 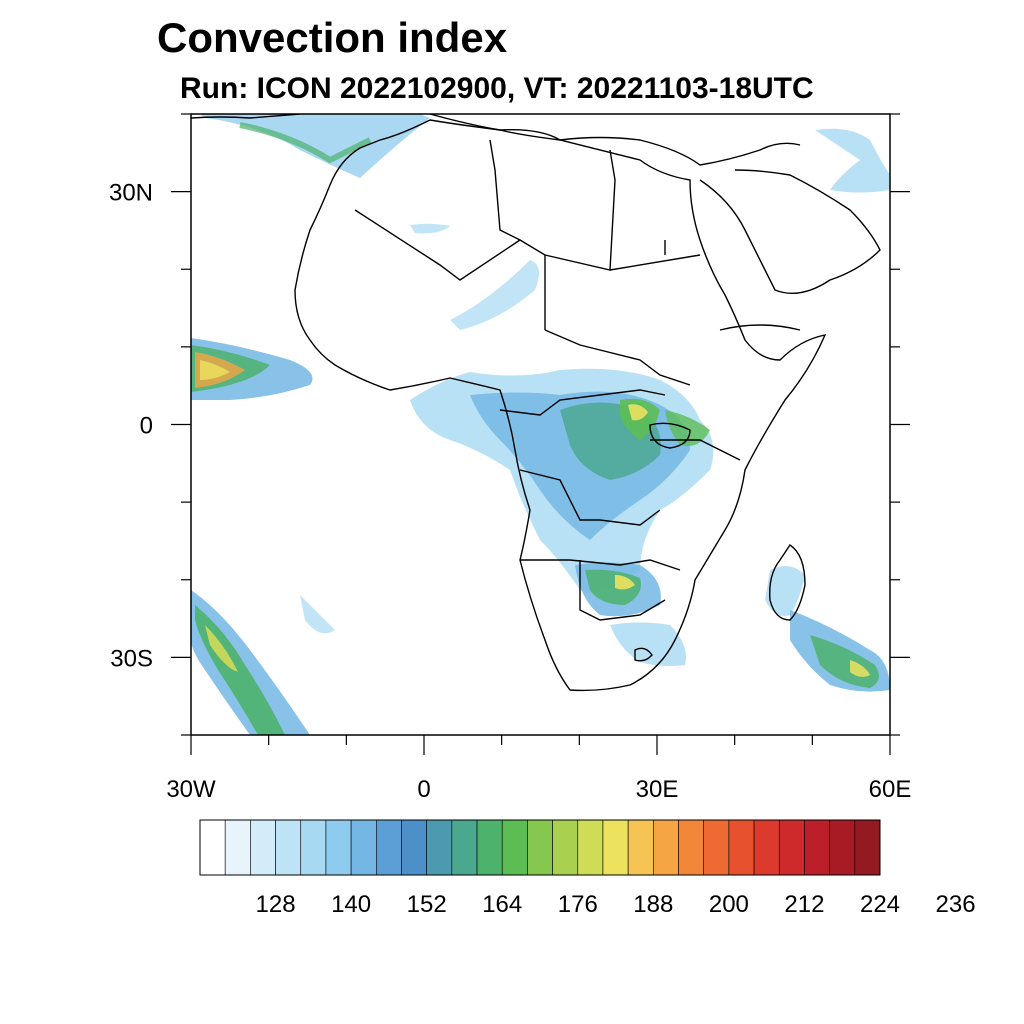 What do you see at coordinates (578, 904) in the screenshot?
I see `colorbar-label: 176` at bounding box center [578, 904].